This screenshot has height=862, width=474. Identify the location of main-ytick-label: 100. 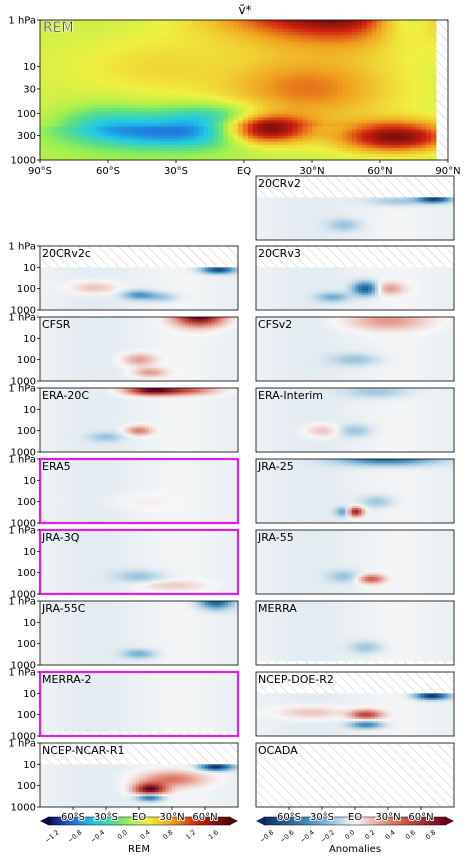
(26, 114).